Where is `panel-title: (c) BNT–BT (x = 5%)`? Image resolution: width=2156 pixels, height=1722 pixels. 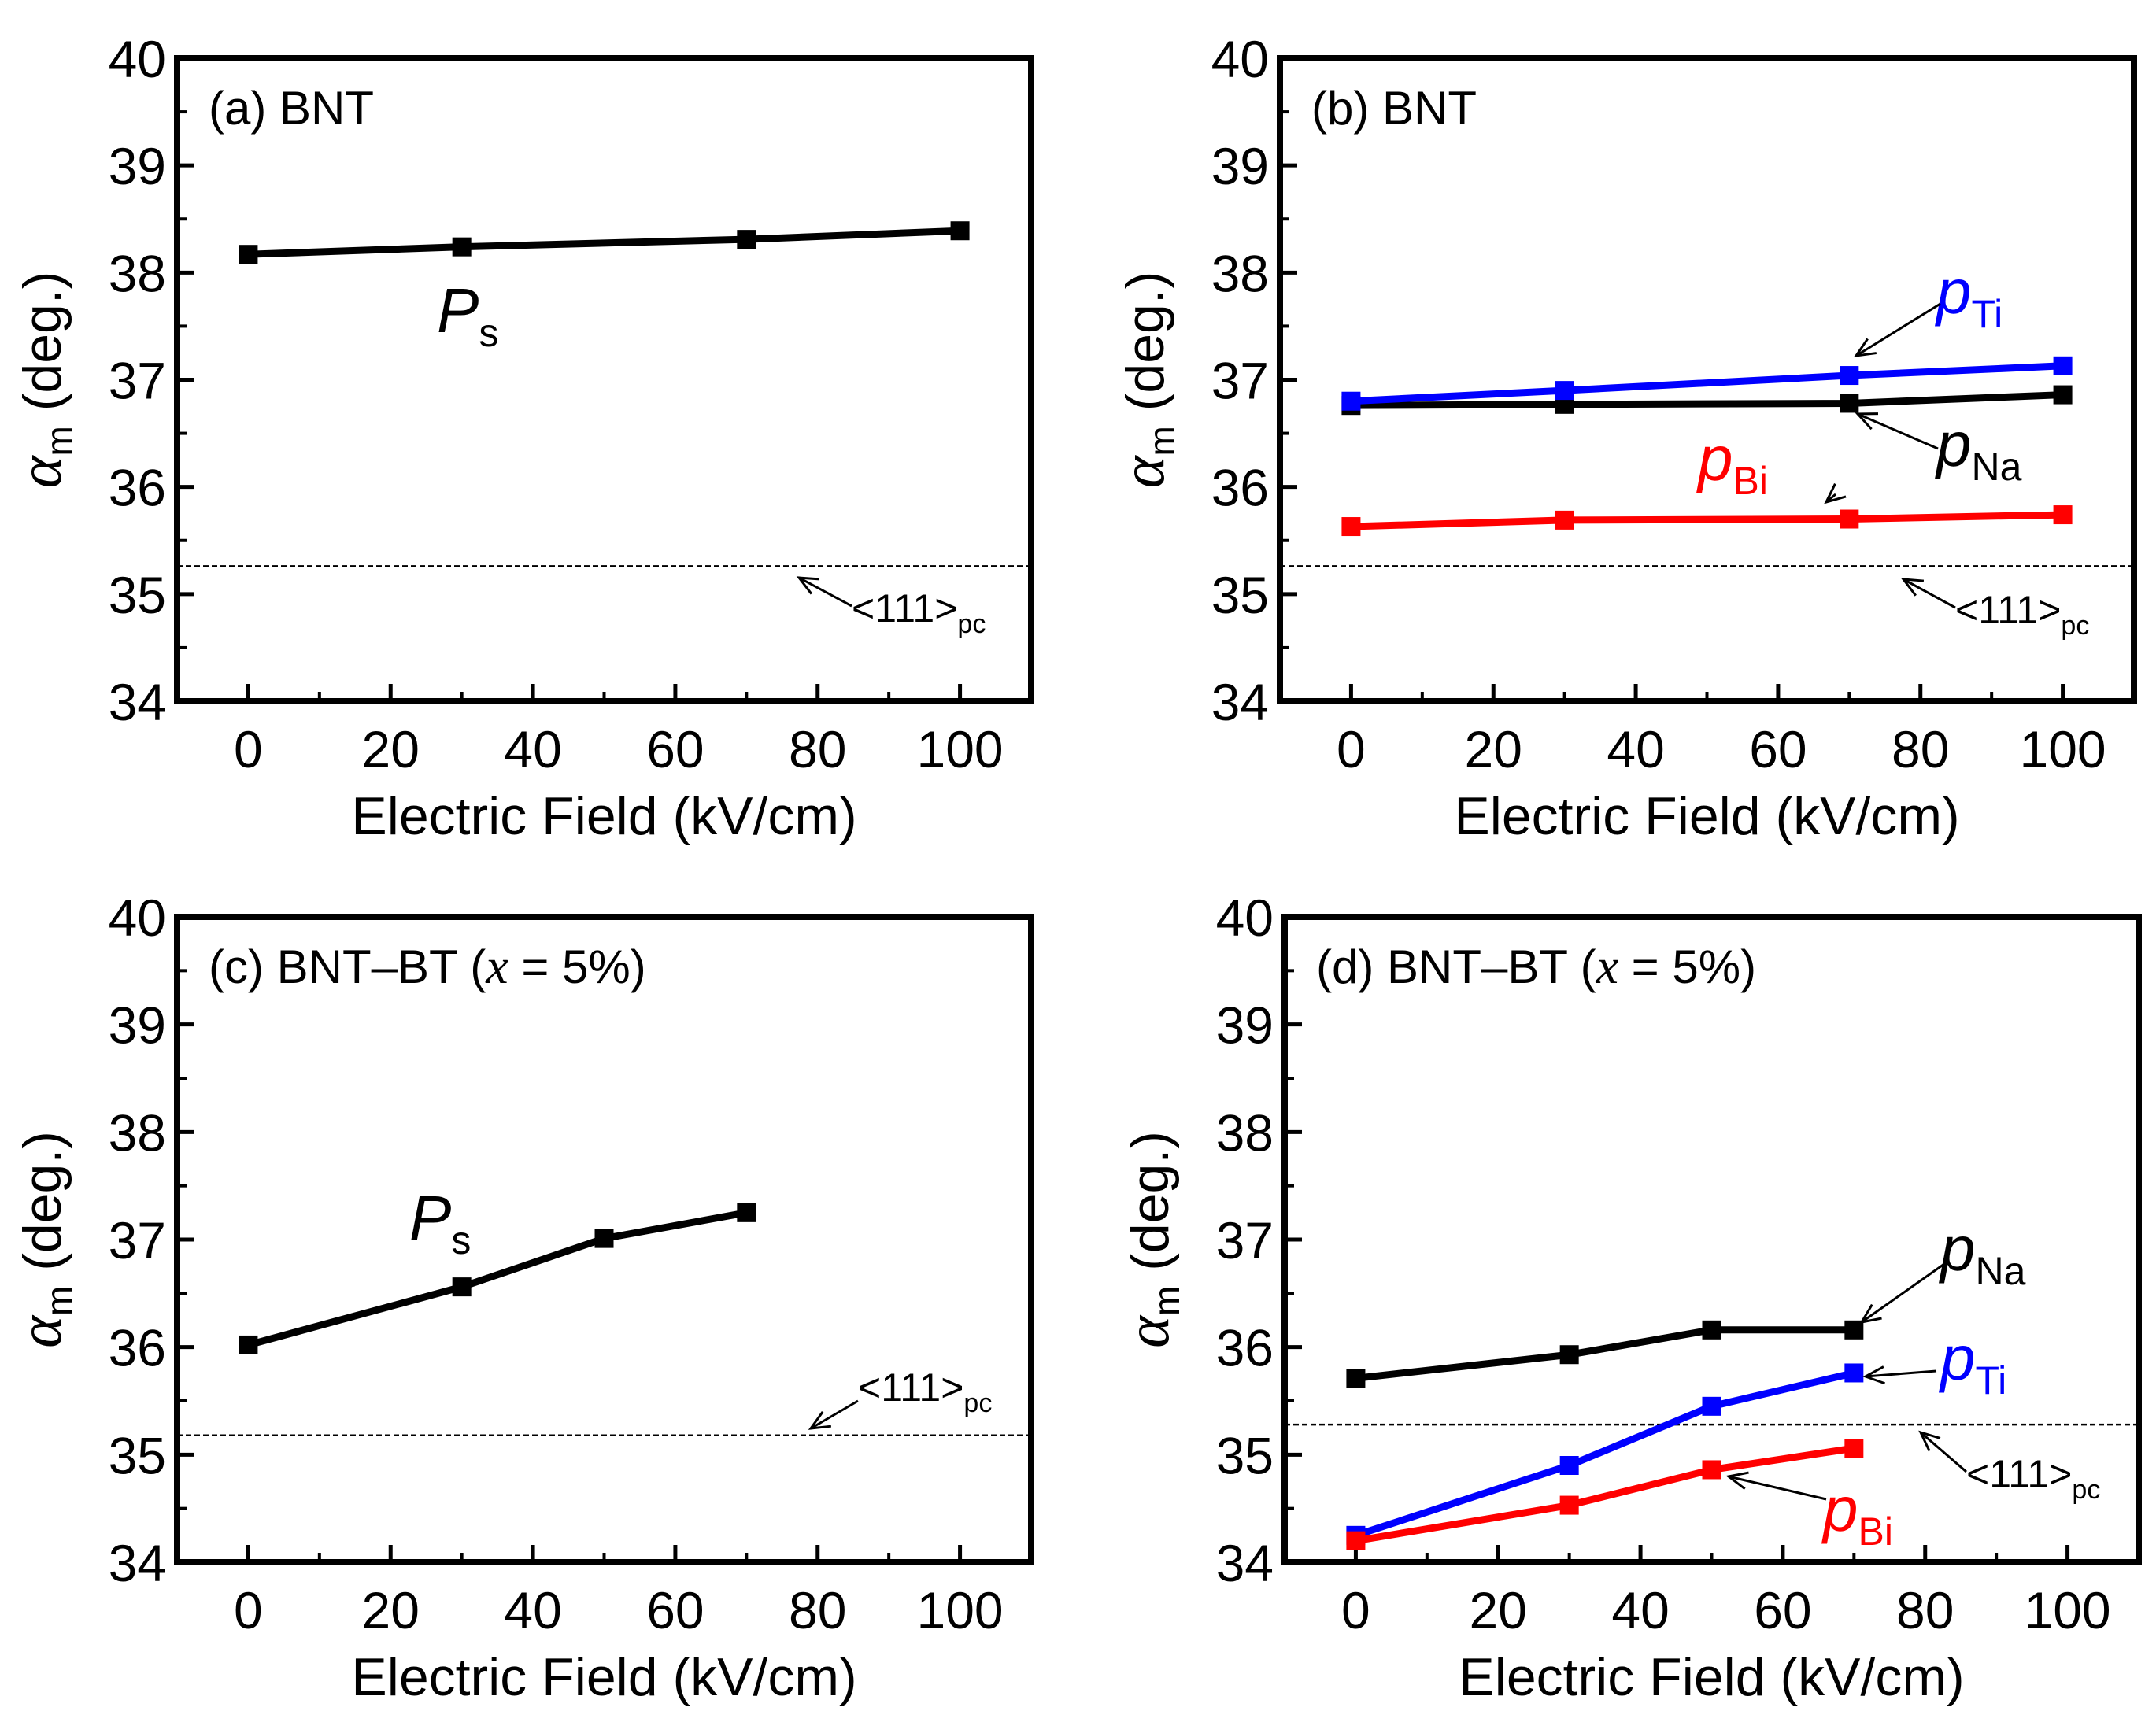 panel-title: (c) BNT–BT (x = 5%) is located at coordinates (428, 966).